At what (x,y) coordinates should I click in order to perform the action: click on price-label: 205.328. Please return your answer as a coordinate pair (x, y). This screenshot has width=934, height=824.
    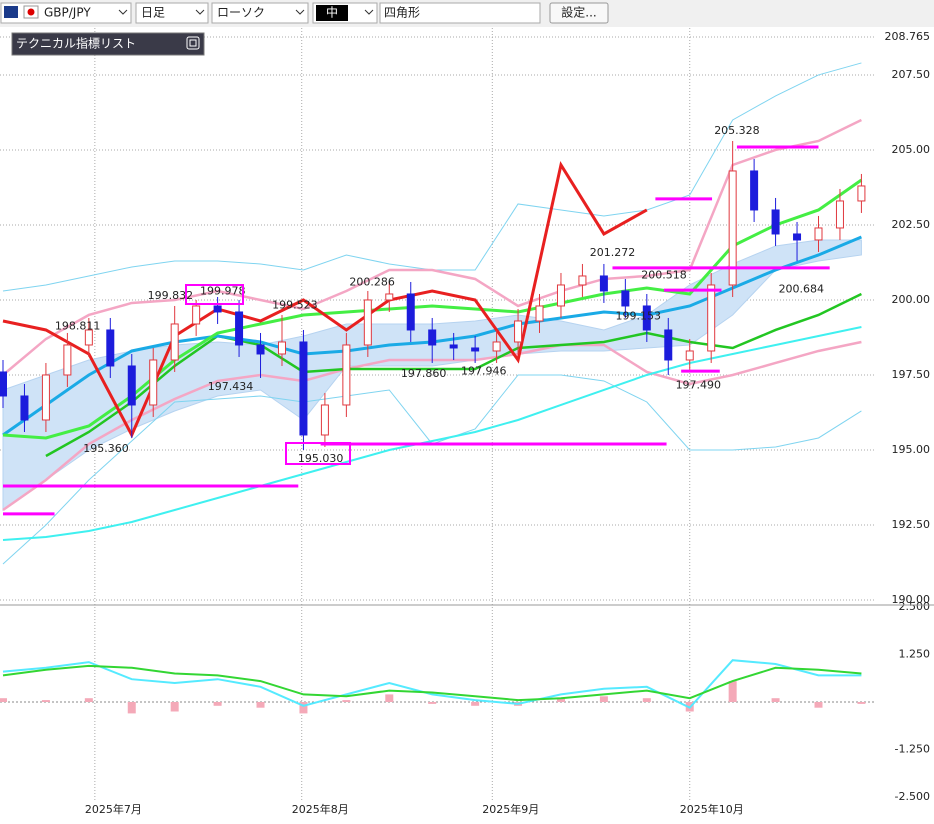
    Looking at the image, I should click on (737, 130).